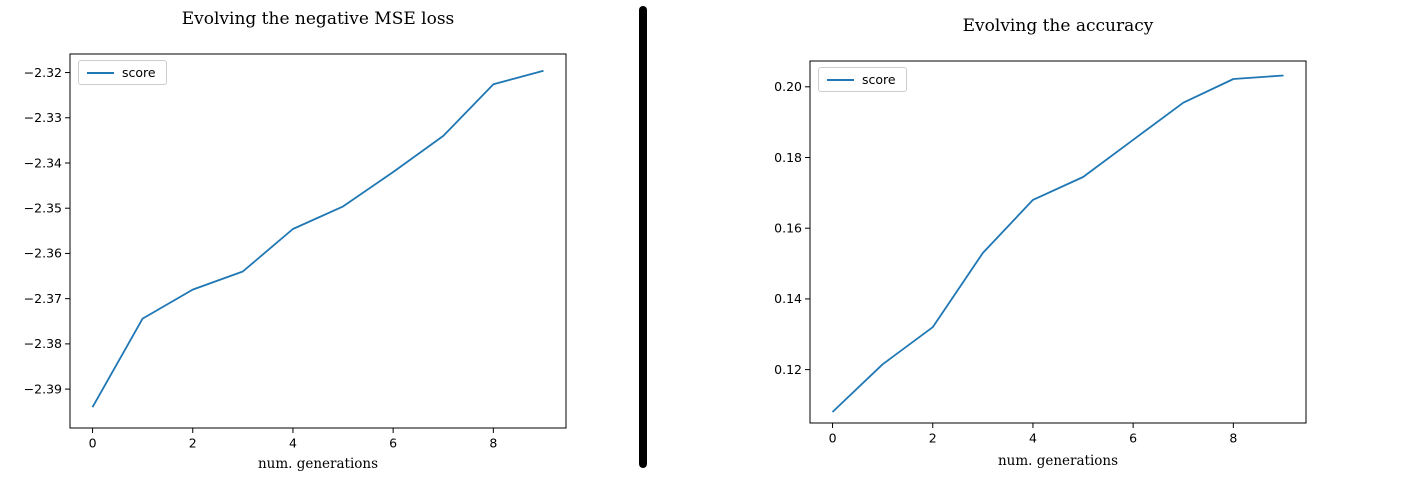 This screenshot has height=477, width=1410. Describe the element at coordinates (643, 237) in the screenshot. I see `vertical-divider` at that location.